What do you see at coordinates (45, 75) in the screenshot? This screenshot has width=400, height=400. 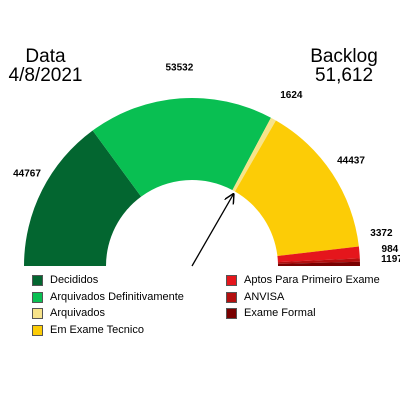 I see `date-value: 4/8/2021` at bounding box center [45, 75].